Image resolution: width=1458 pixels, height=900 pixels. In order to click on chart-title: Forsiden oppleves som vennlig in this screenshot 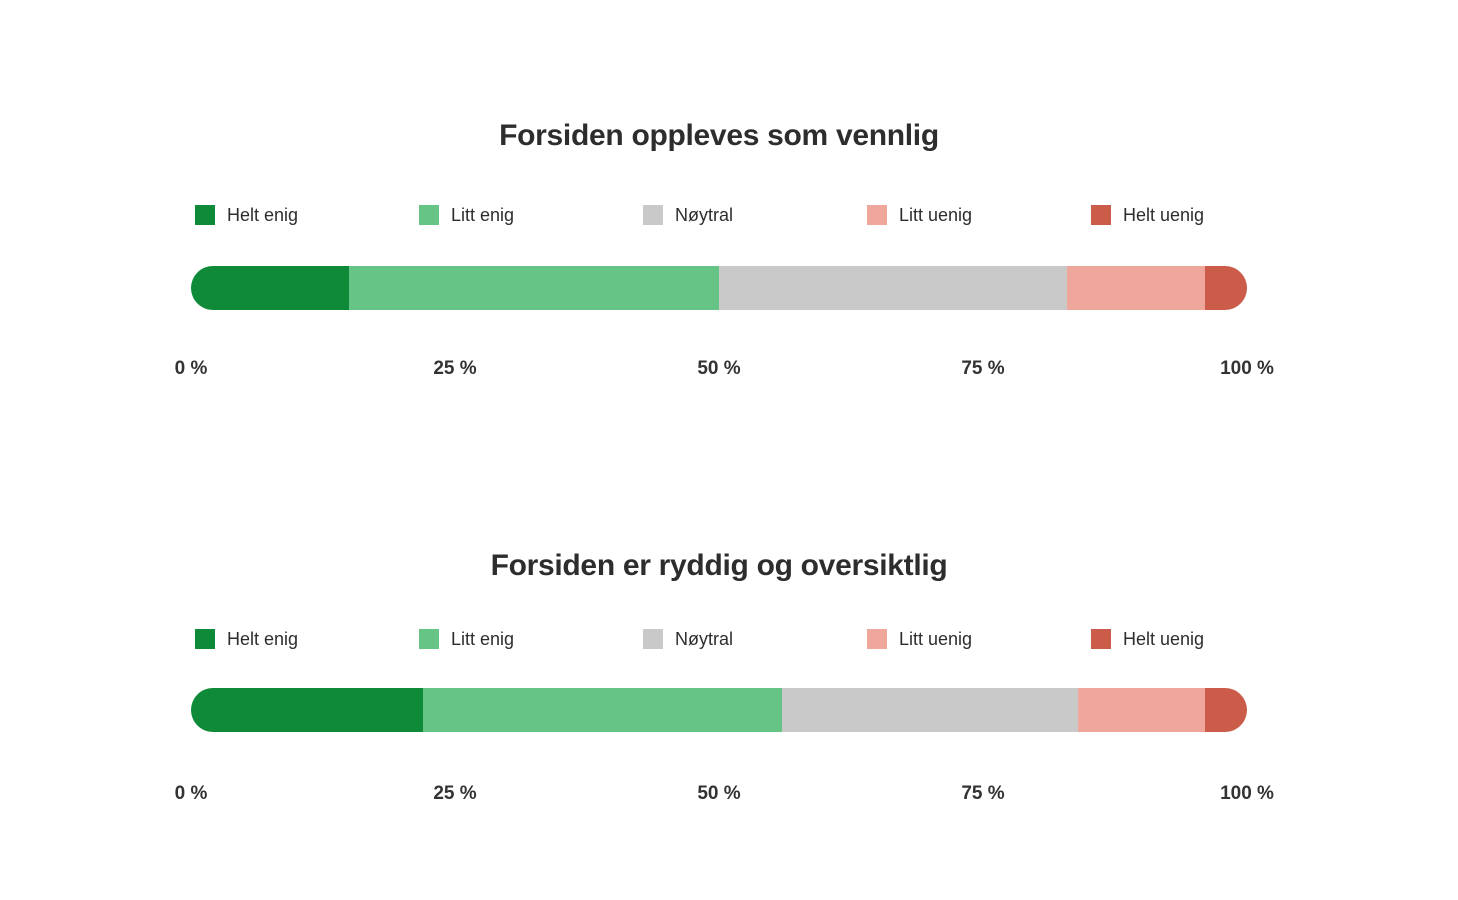, I will do `click(719, 135)`.